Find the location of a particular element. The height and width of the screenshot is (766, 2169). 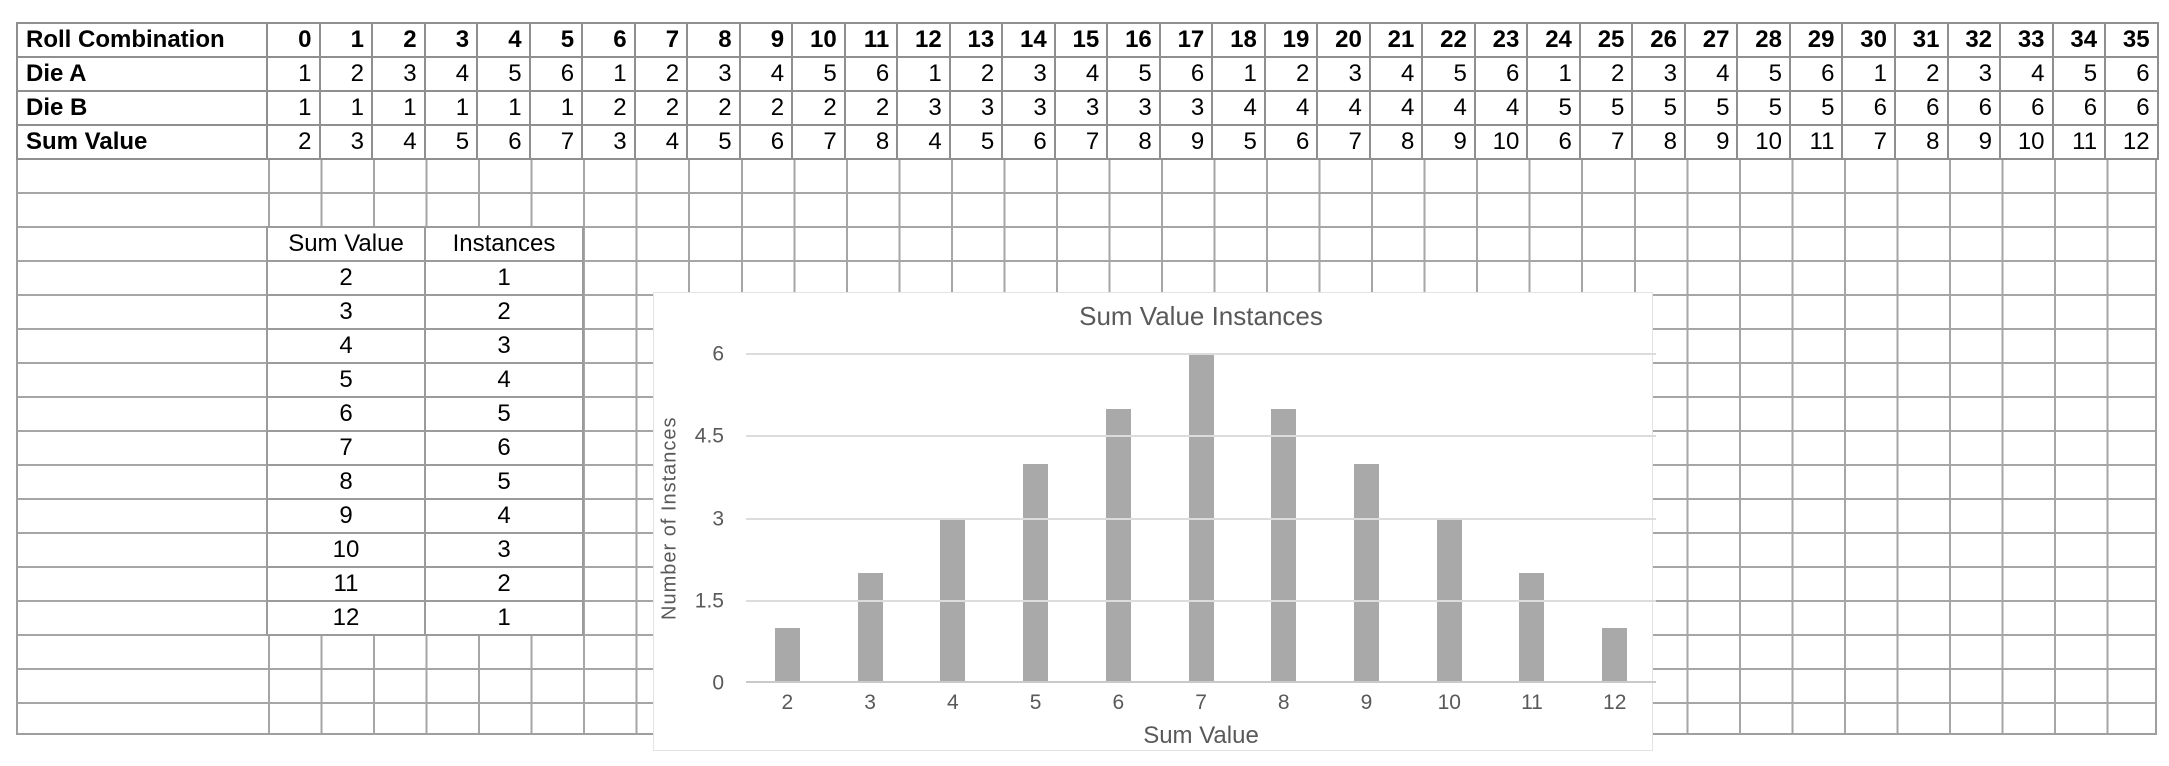

roll-table-header-cell: 33 is located at coordinates (2027, 41).